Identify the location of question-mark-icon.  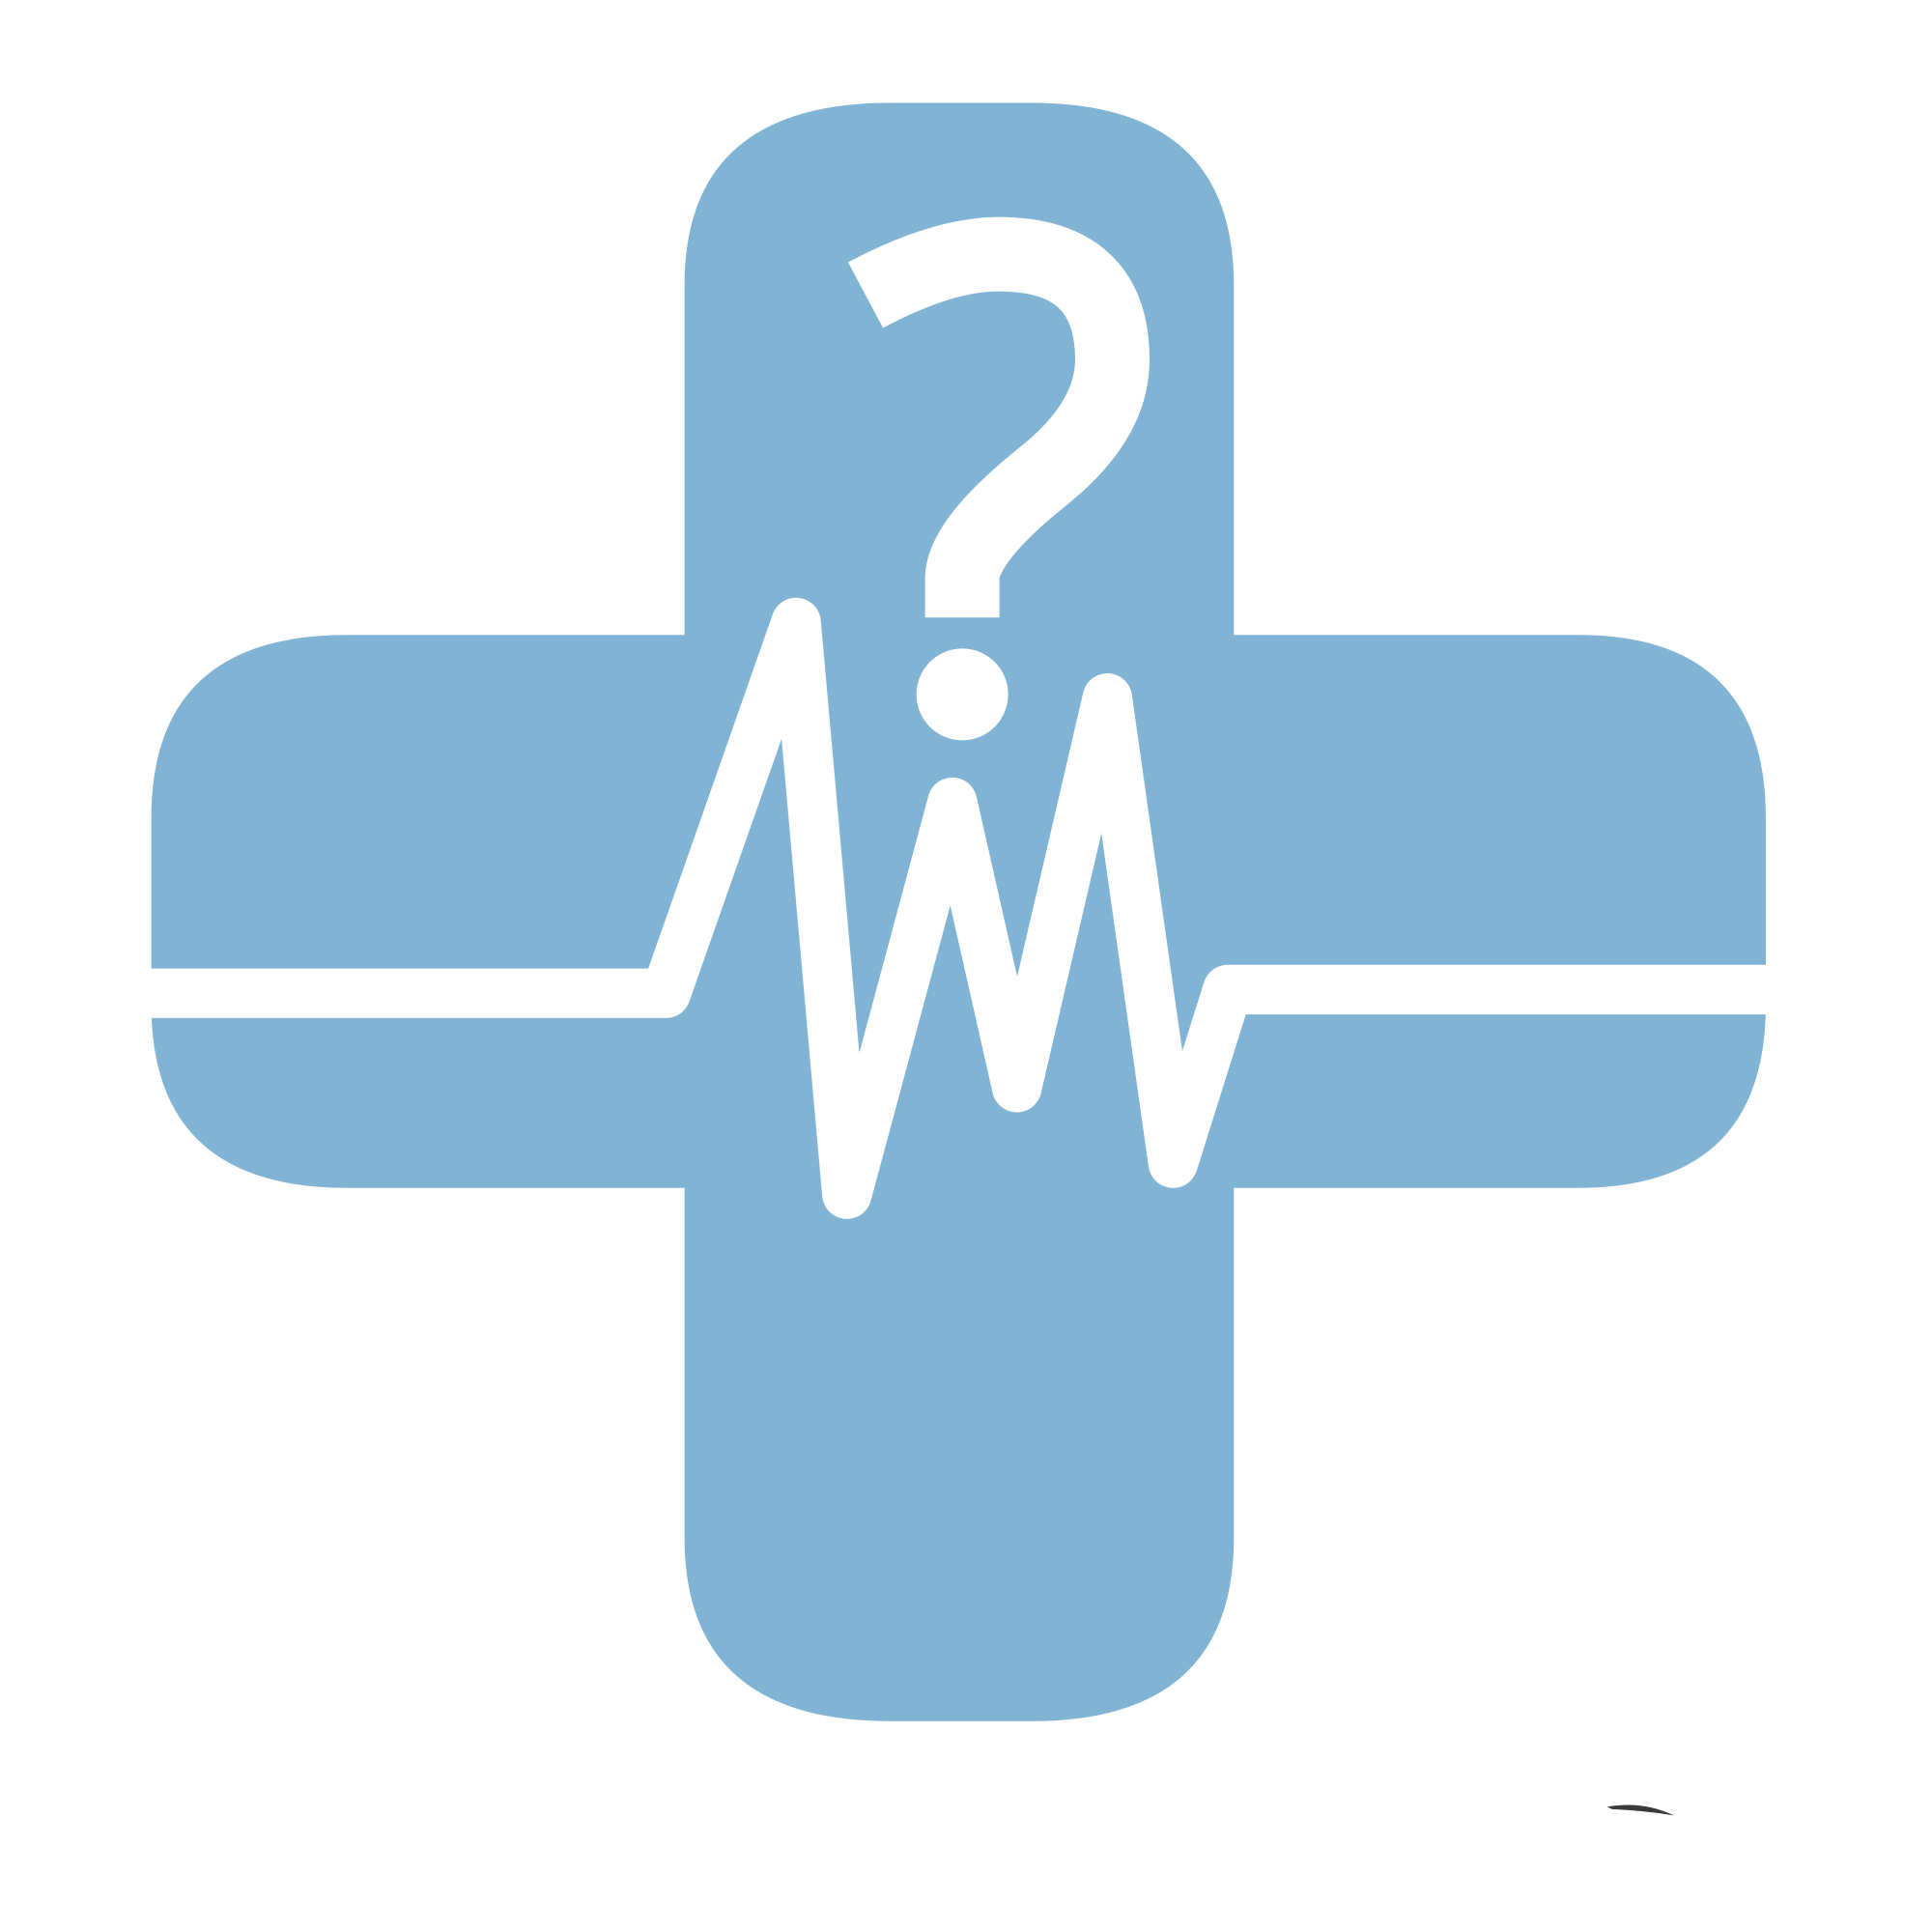
(998, 478).